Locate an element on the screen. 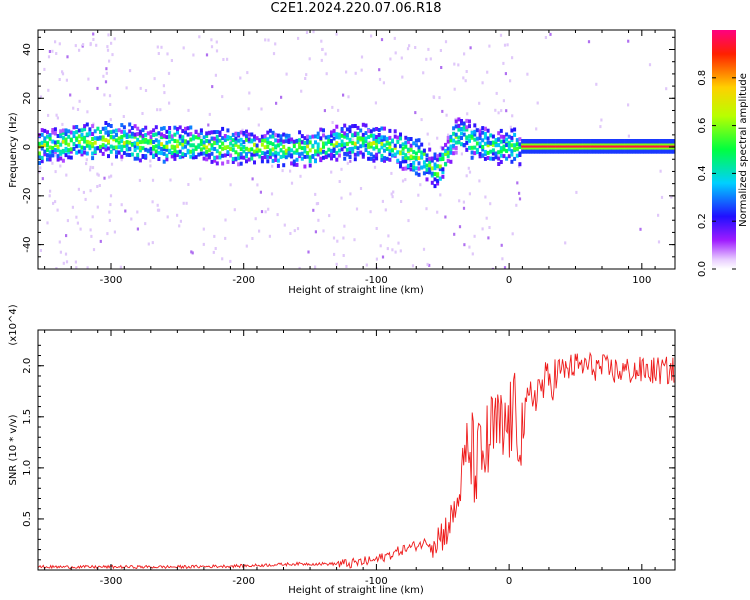 This screenshot has height=600, width=750. spectrogram-y-tick-label: -40 is located at coordinates (27, 244).